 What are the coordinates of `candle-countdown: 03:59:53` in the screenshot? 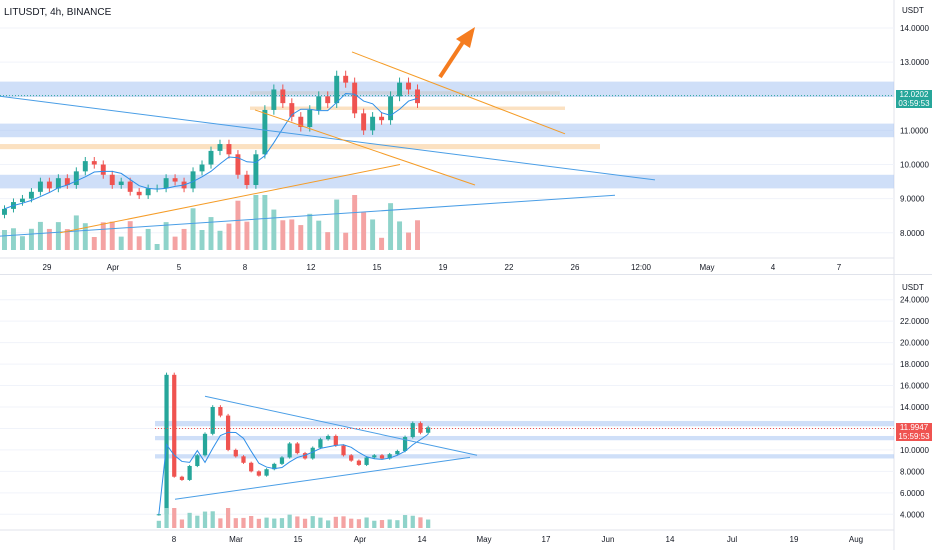 It's located at (914, 103).